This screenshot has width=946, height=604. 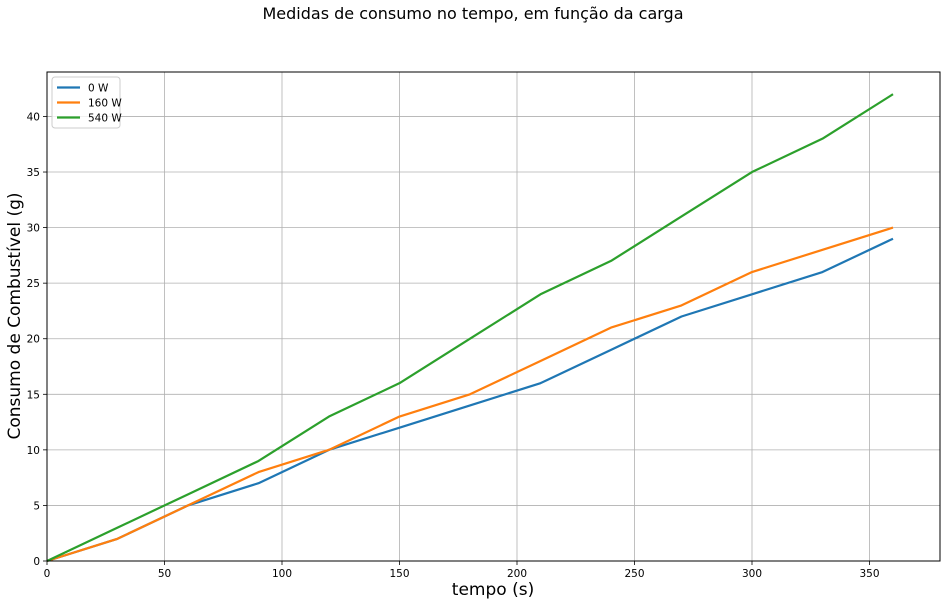 I want to click on y-tick-label: 30, so click(x=33, y=229).